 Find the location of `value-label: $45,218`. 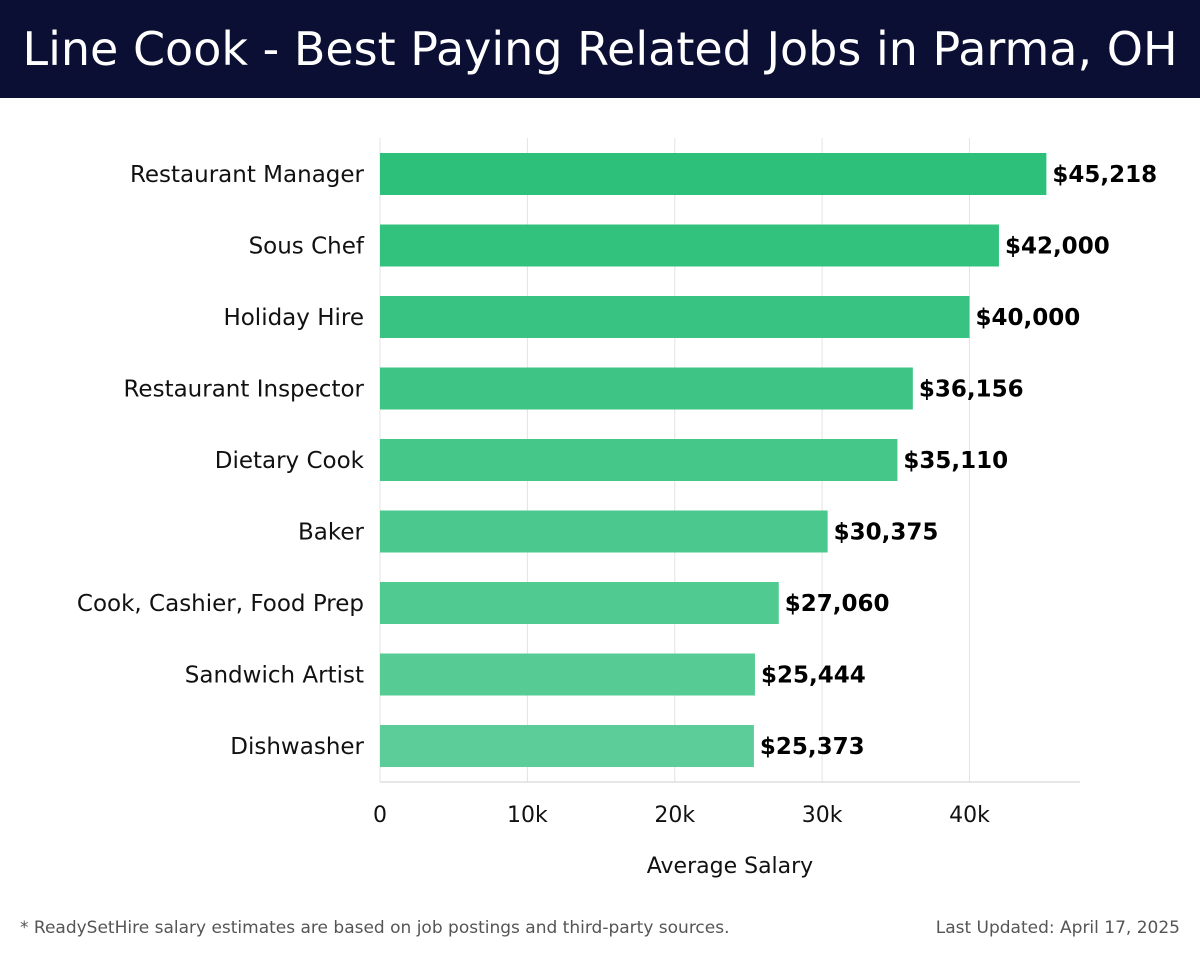

value-label: $45,218 is located at coordinates (1104, 175).